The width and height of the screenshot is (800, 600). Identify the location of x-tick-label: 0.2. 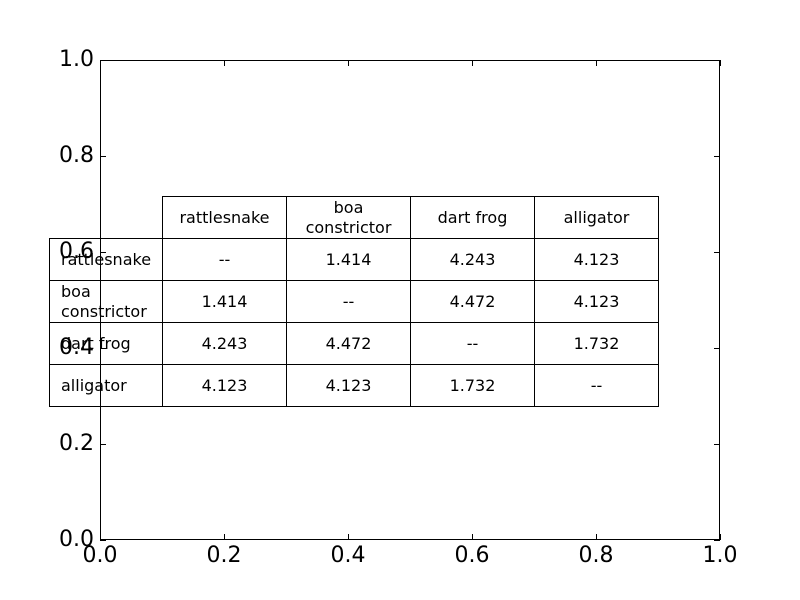
(224, 555).